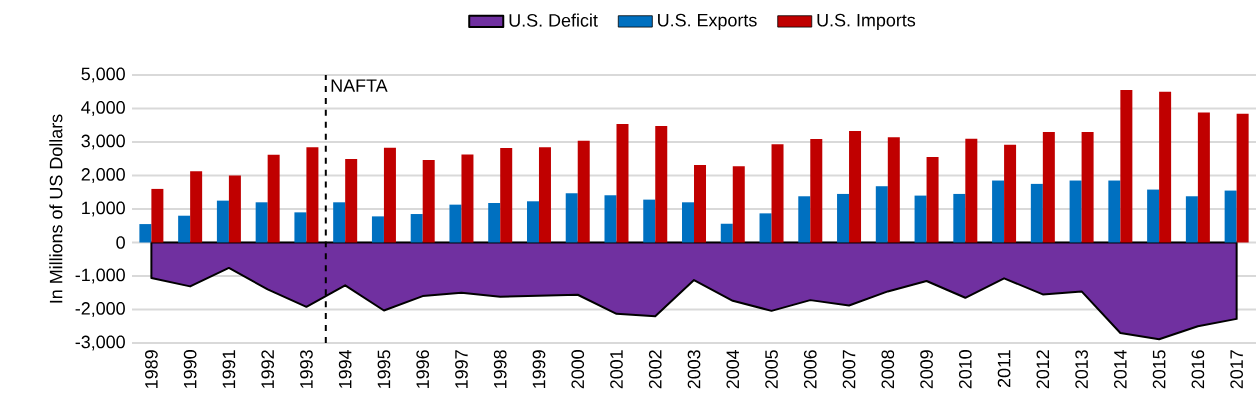 This screenshot has width=1260, height=405. What do you see at coordinates (268, 369) in the screenshot?
I see `x-tick-label: 1992` at bounding box center [268, 369].